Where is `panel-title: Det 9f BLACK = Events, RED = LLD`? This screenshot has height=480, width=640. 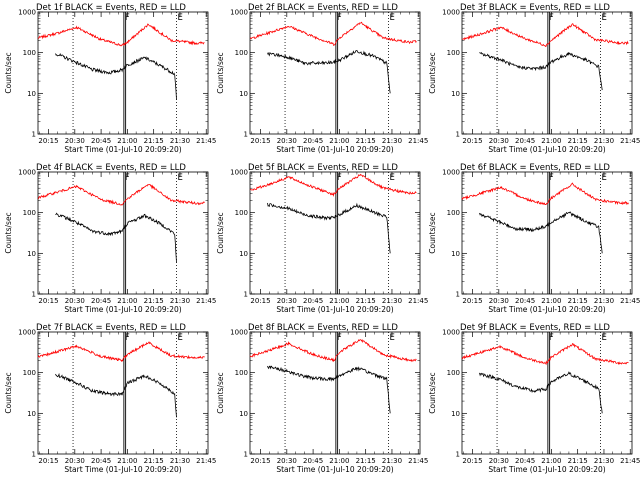
panel-title: Det 9f BLACK = Events, RED = LLD is located at coordinates (535, 328).